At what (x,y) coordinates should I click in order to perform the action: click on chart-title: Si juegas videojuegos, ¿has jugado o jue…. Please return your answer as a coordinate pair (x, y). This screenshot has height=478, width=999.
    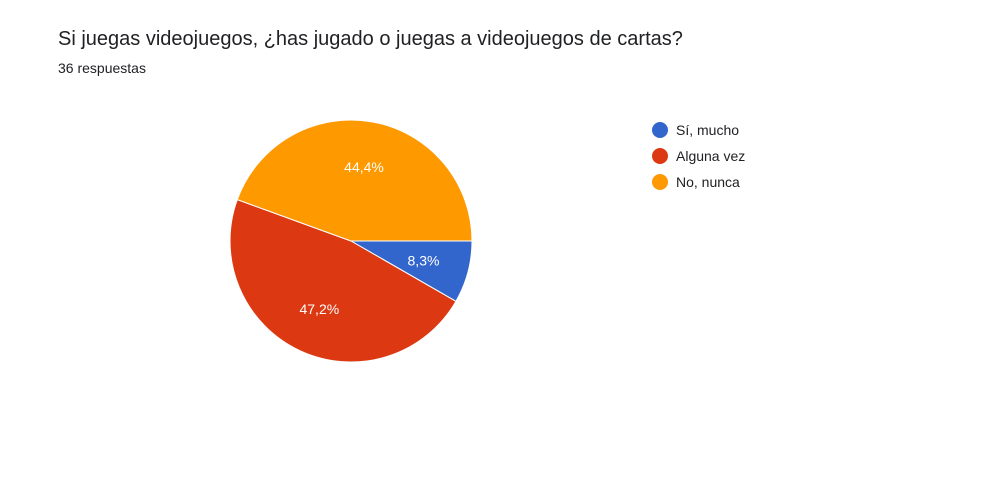
    Looking at the image, I should click on (370, 39).